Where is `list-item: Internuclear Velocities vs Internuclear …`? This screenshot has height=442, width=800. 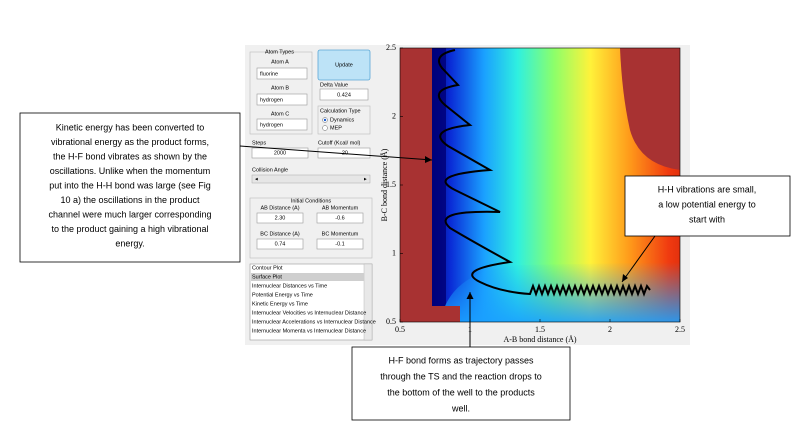 list-item: Internuclear Velocities vs Internuclear … is located at coordinates (309, 313).